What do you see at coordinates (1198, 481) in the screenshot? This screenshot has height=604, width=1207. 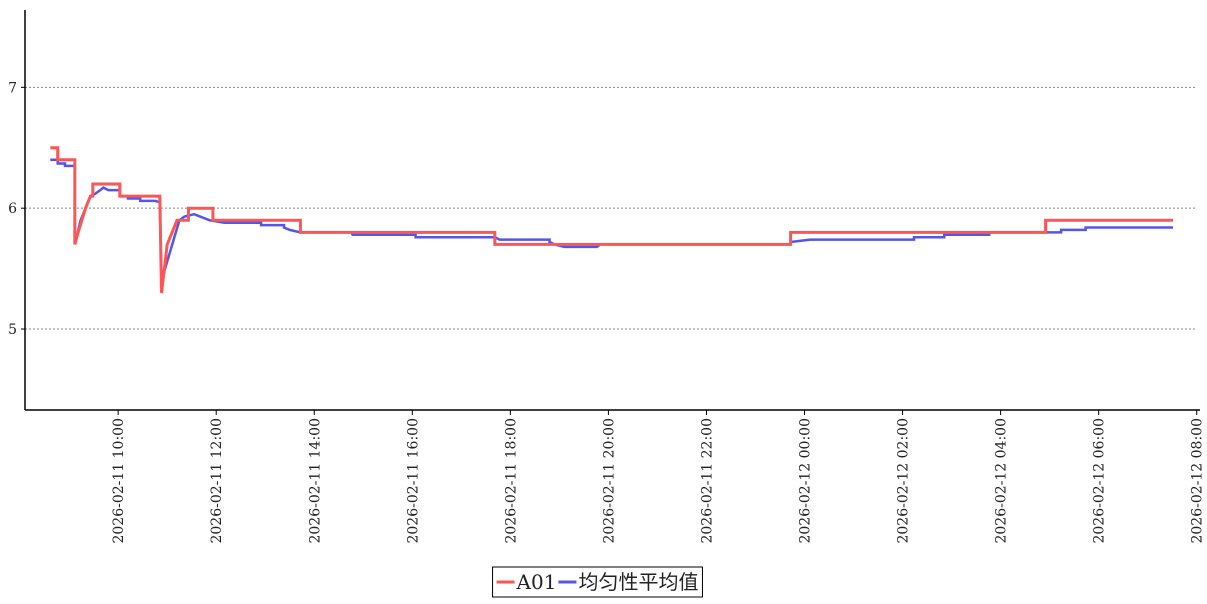 I see `x-tick-label: 2026-02-12 08:00` at bounding box center [1198, 481].